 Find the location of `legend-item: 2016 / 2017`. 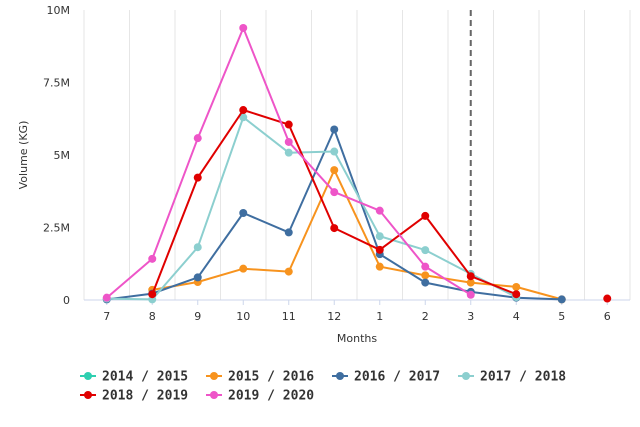

legend-item: 2016 / 2017 is located at coordinates (386, 377).